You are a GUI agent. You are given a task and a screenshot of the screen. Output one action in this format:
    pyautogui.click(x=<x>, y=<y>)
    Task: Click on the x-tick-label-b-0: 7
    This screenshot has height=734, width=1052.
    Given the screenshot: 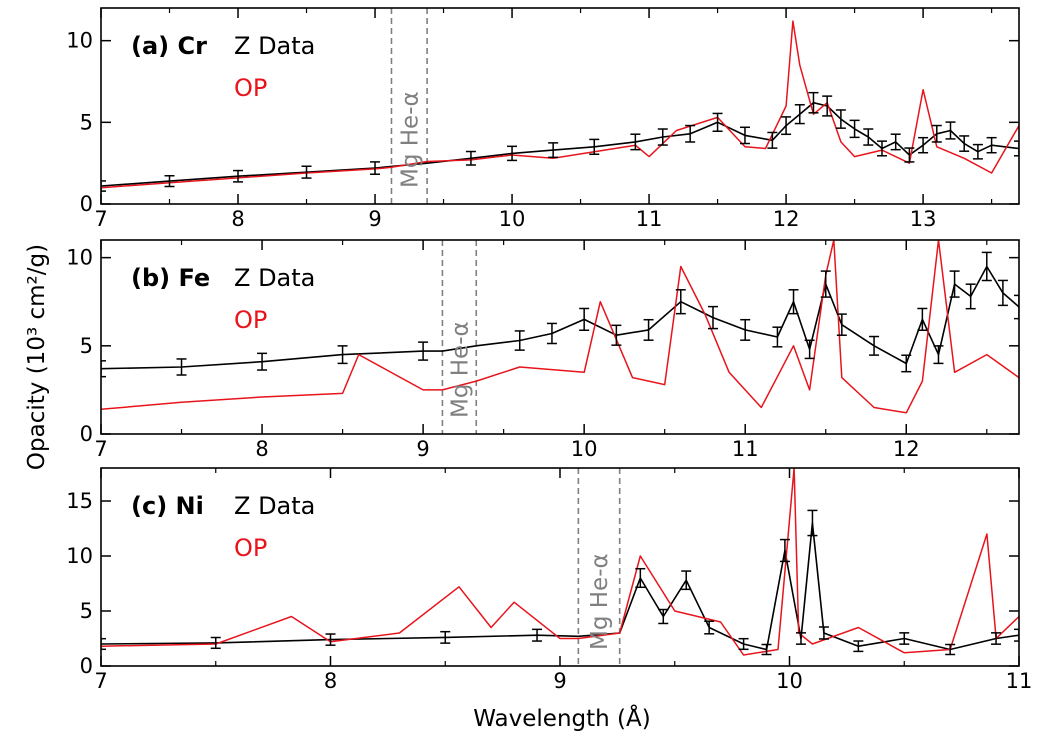 What is the action you would take?
    pyautogui.click(x=100, y=449)
    